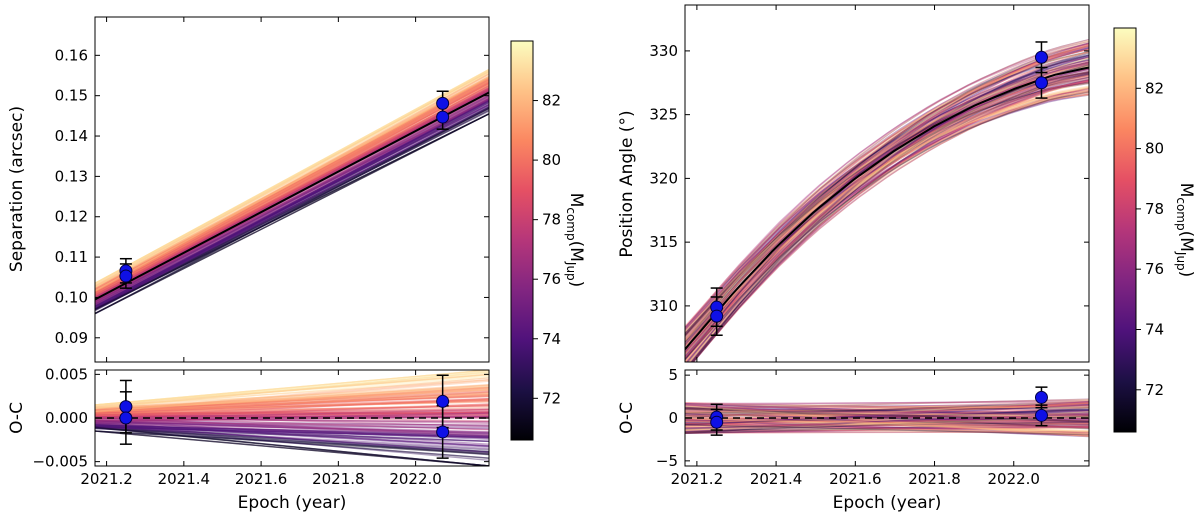 The width and height of the screenshot is (1200, 517). Describe the element at coordinates (66, 374) in the screenshot. I see `y-tick-label: 0.005` at that location.